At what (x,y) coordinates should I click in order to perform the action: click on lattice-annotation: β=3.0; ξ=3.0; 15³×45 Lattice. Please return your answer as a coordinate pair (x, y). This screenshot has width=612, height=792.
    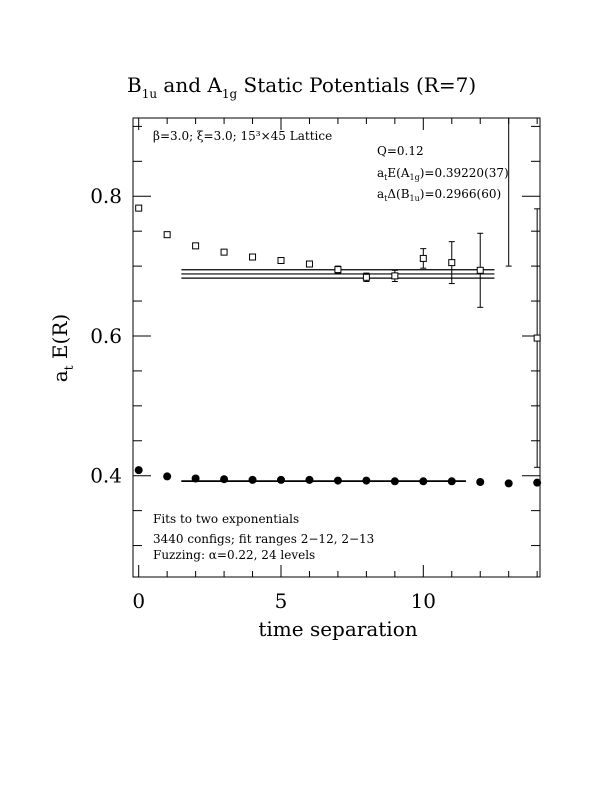
    Looking at the image, I should click on (242, 136).